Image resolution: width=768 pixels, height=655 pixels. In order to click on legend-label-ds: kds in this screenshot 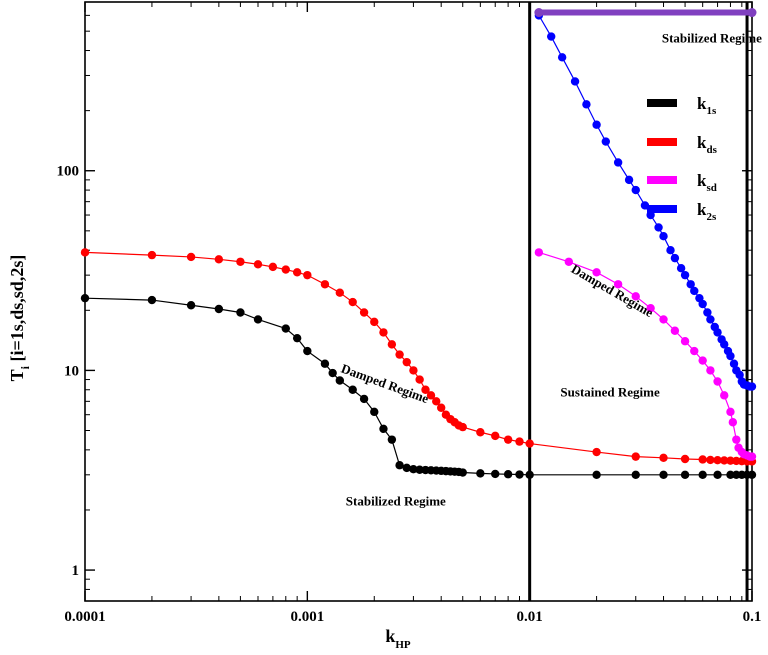, I will do `click(707, 144)`.